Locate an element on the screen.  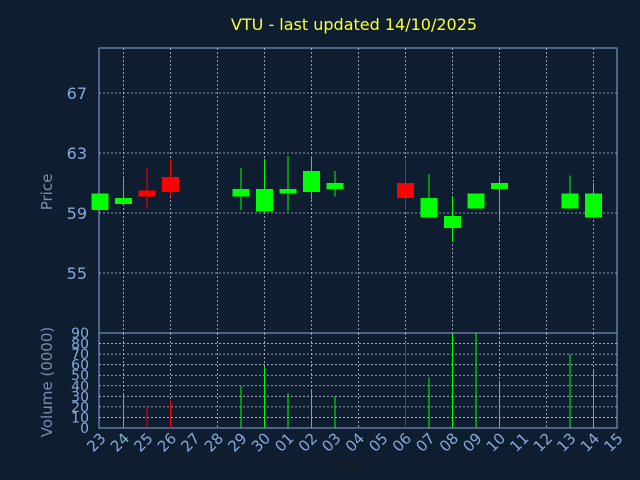
day-tick-label: 04 is located at coordinates (355, 442).